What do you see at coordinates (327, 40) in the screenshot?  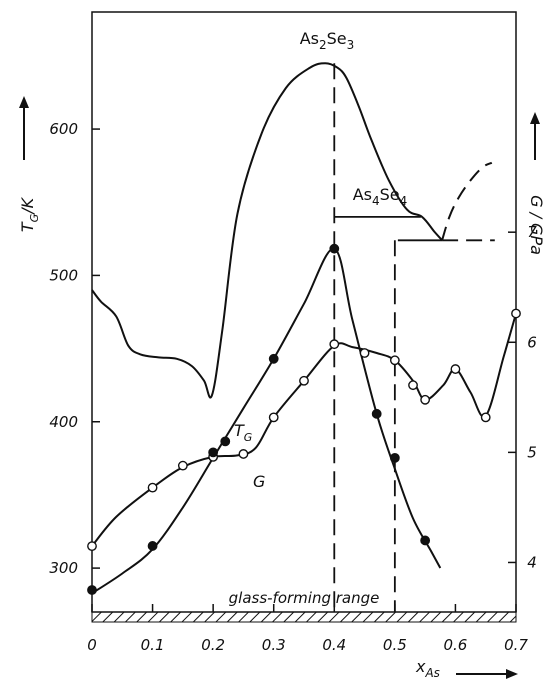 I see `as2se3-label: As2Se3` at bounding box center [327, 40].